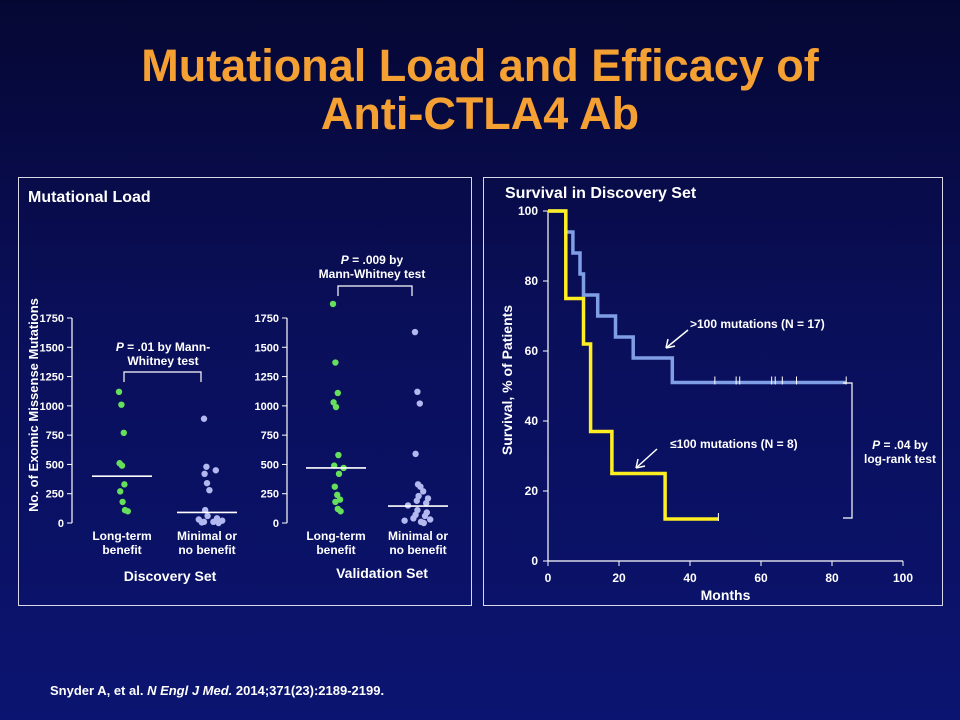 The height and width of the screenshot is (720, 960). What do you see at coordinates (121, 536) in the screenshot?
I see `category-label: Long-term` at bounding box center [121, 536].